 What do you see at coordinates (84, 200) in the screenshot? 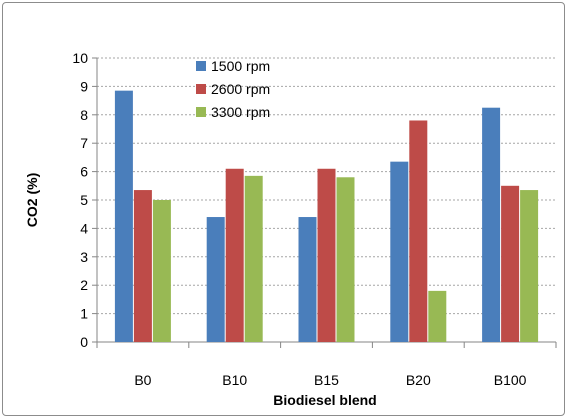
I see `y-tick-label: 5` at bounding box center [84, 200].